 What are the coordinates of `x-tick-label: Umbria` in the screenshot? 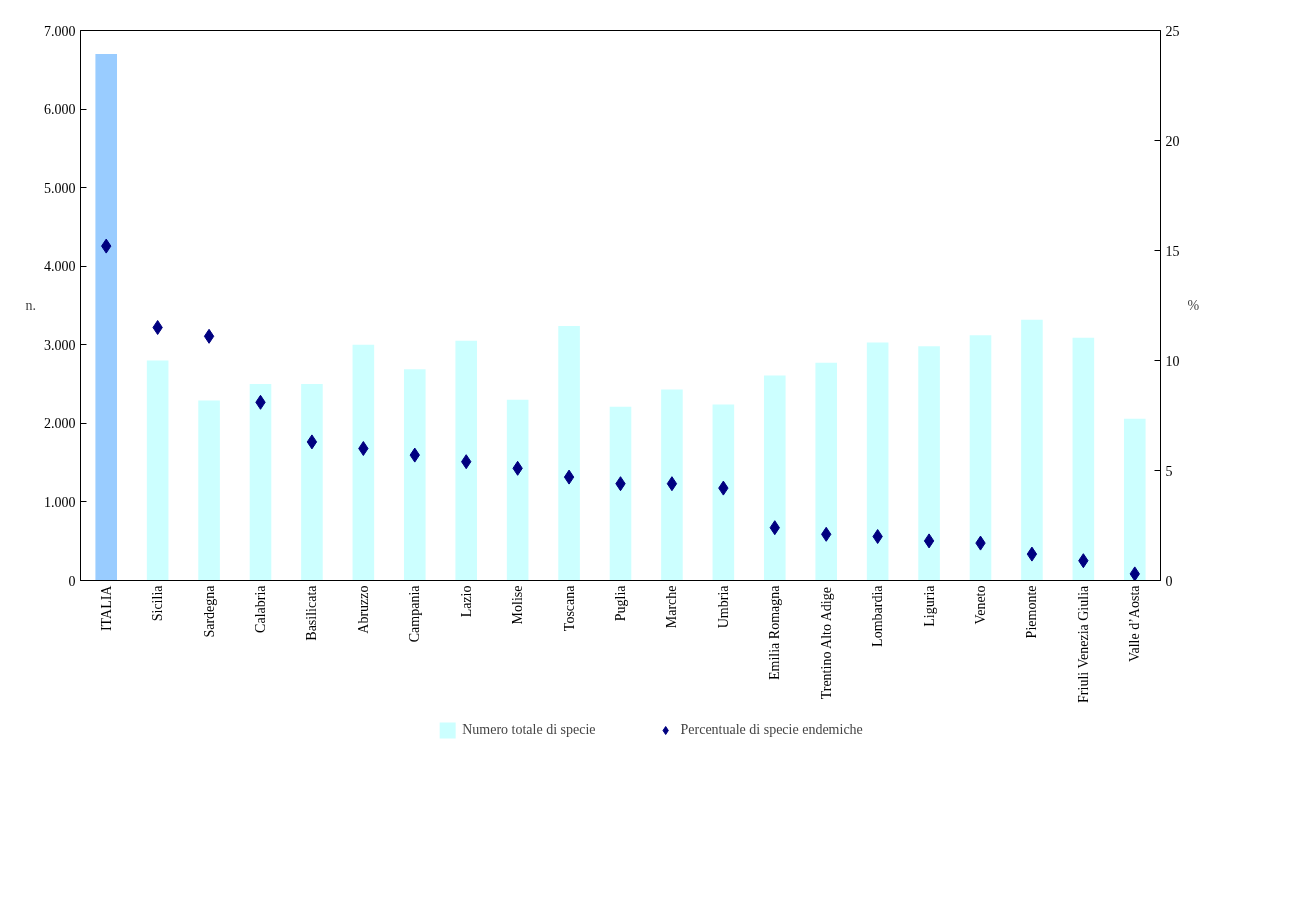 It's located at (723, 606).